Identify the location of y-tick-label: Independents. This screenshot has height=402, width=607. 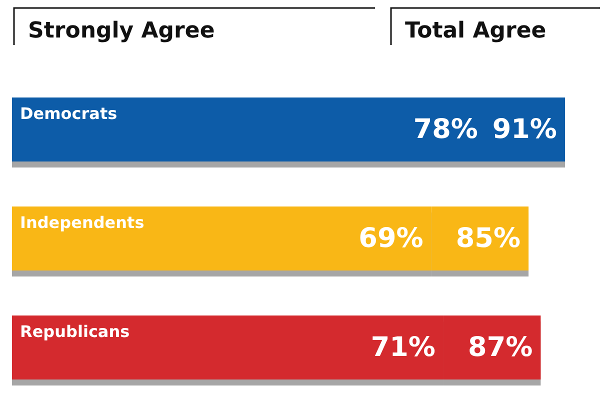
(82, 222).